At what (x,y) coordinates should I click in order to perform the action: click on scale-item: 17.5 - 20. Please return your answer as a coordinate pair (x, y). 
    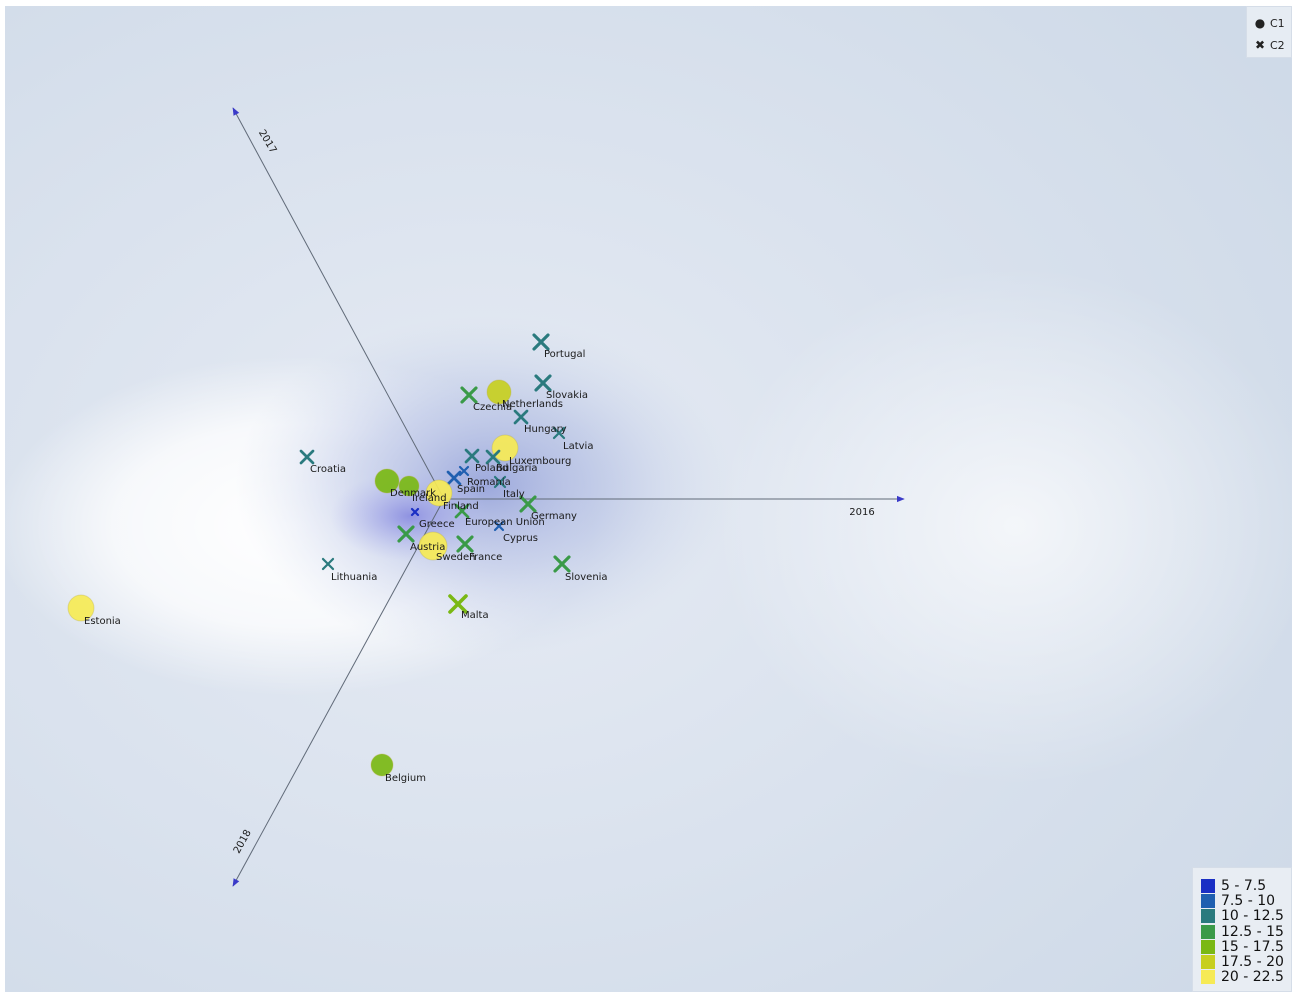
    Looking at the image, I should click on (1246, 961).